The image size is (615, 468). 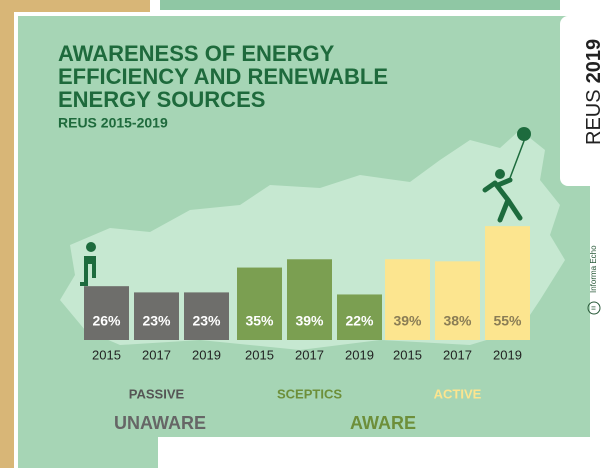 I want to click on figure-sitting, so click(x=88, y=264).